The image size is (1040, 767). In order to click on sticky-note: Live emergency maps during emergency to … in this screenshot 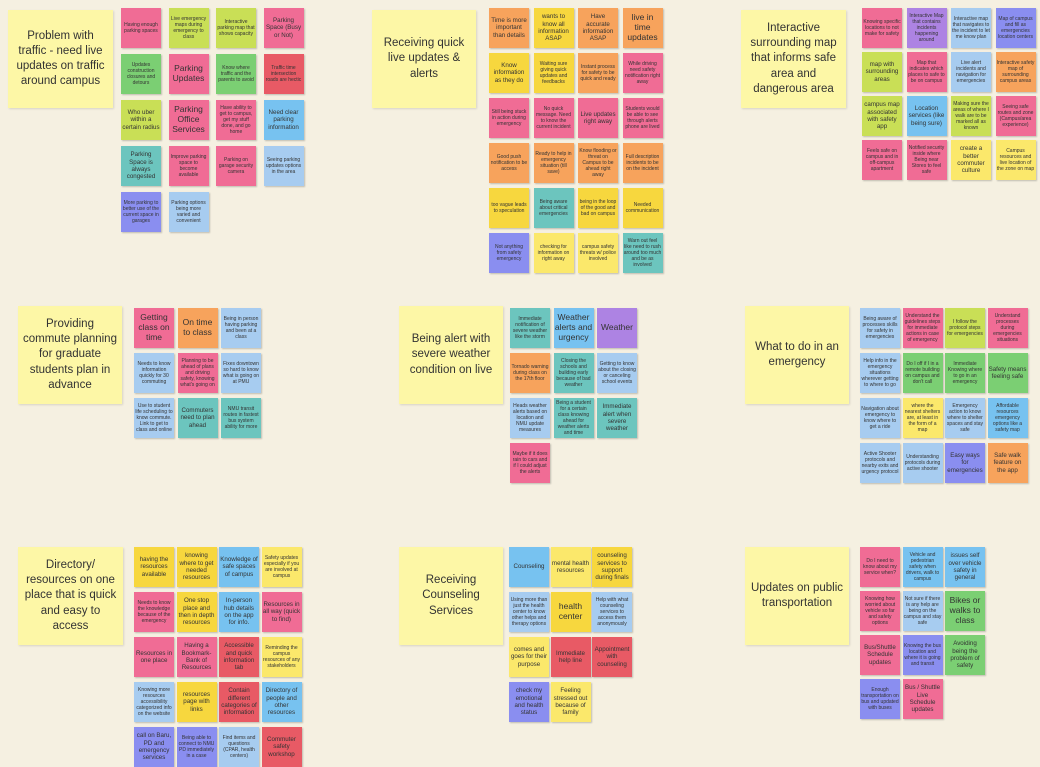, I will do `click(188, 28)`.